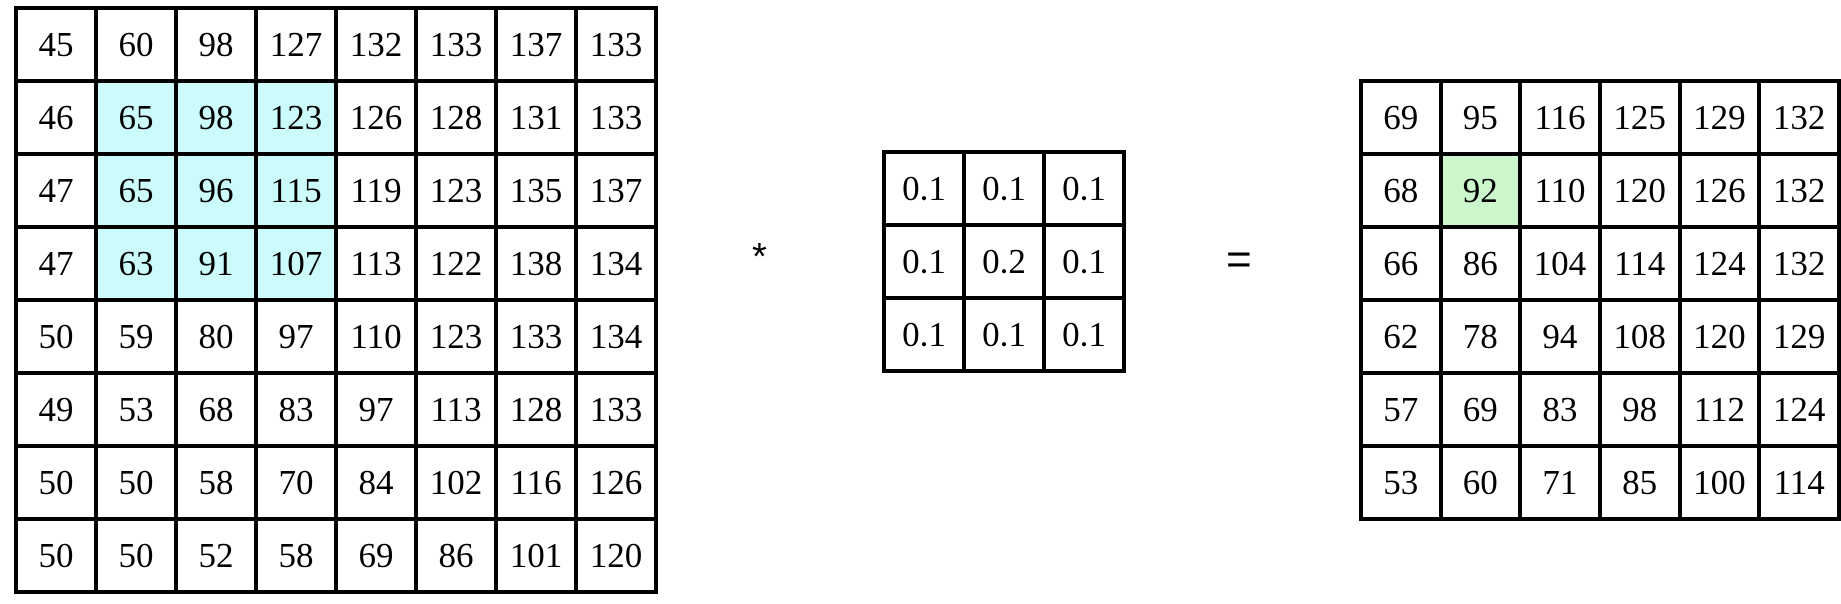 The image size is (1841, 604). I want to click on output-matrix-cell: 78, so click(1480, 336).